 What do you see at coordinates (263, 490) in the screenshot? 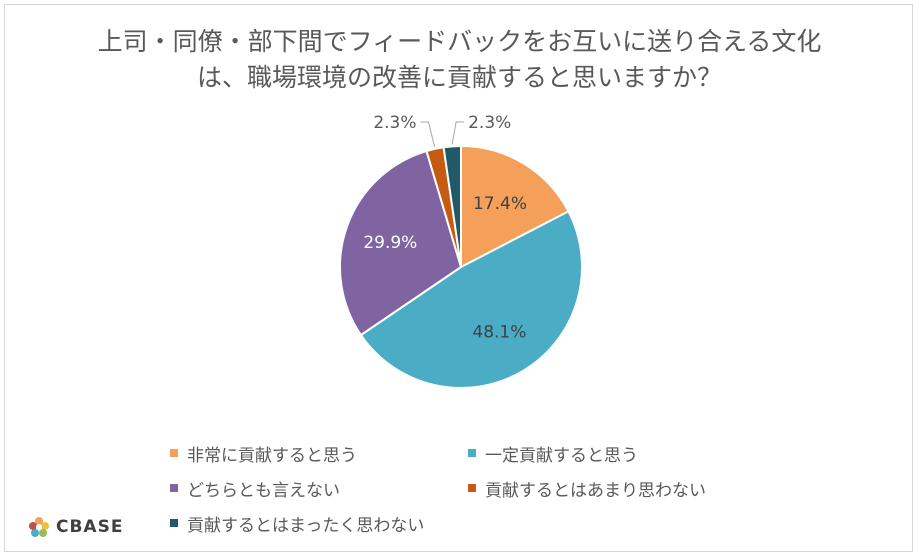
I see `legend-label: どちらとも言えない` at bounding box center [263, 490].